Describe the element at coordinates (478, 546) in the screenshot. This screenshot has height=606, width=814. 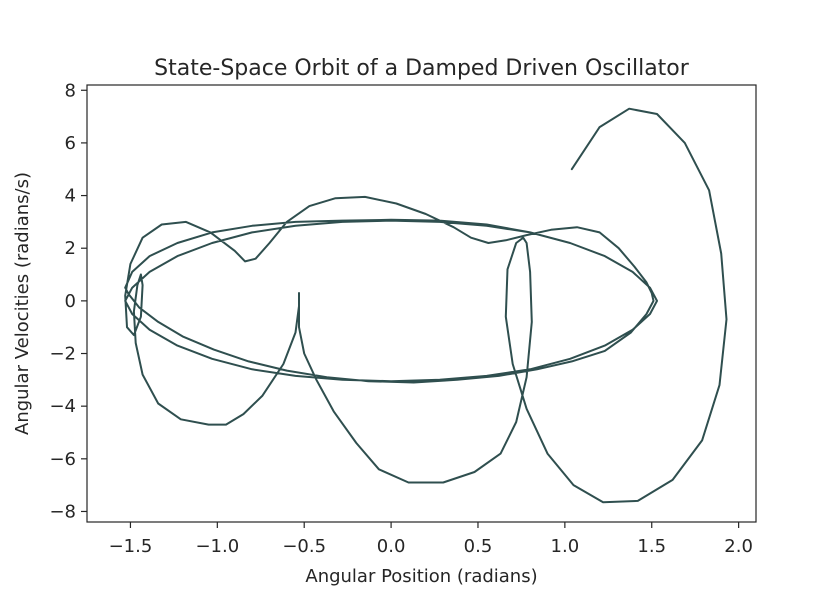
I see `x-tick-label: 0.5` at that location.